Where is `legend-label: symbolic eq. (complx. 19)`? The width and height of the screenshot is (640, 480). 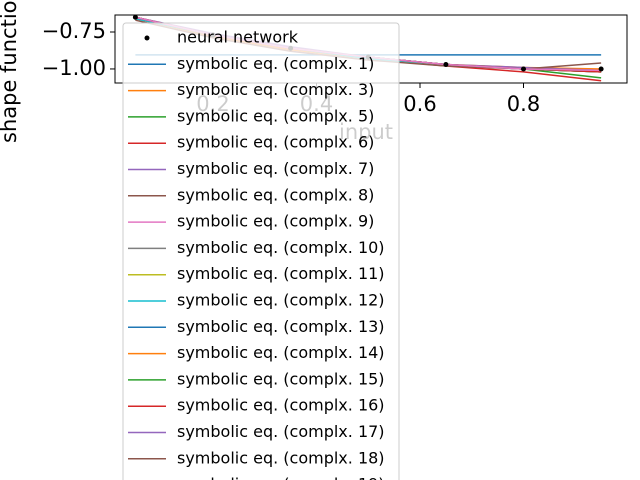 legend-label: symbolic eq. (complx. 19) is located at coordinates (281, 477).